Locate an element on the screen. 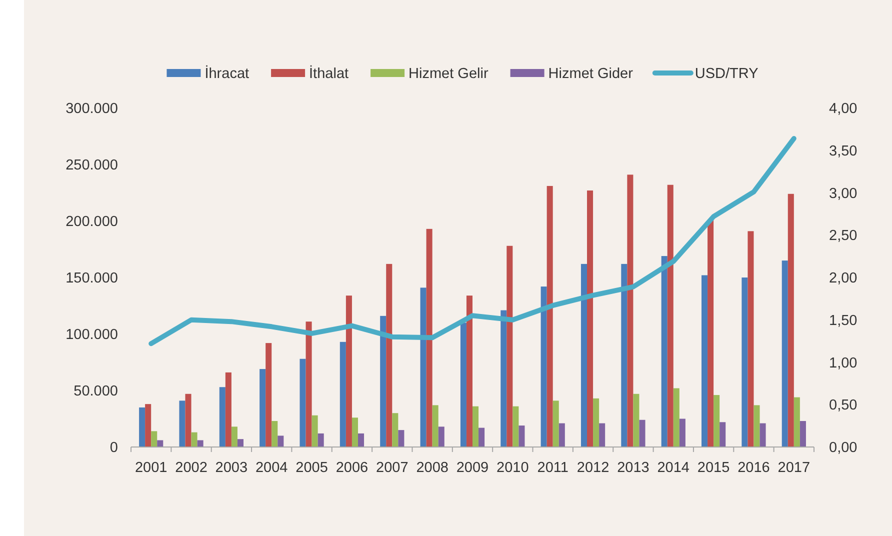 Image resolution: width=892 pixels, height=536 pixels. y-tick-label: 300.000 is located at coordinates (92, 109).